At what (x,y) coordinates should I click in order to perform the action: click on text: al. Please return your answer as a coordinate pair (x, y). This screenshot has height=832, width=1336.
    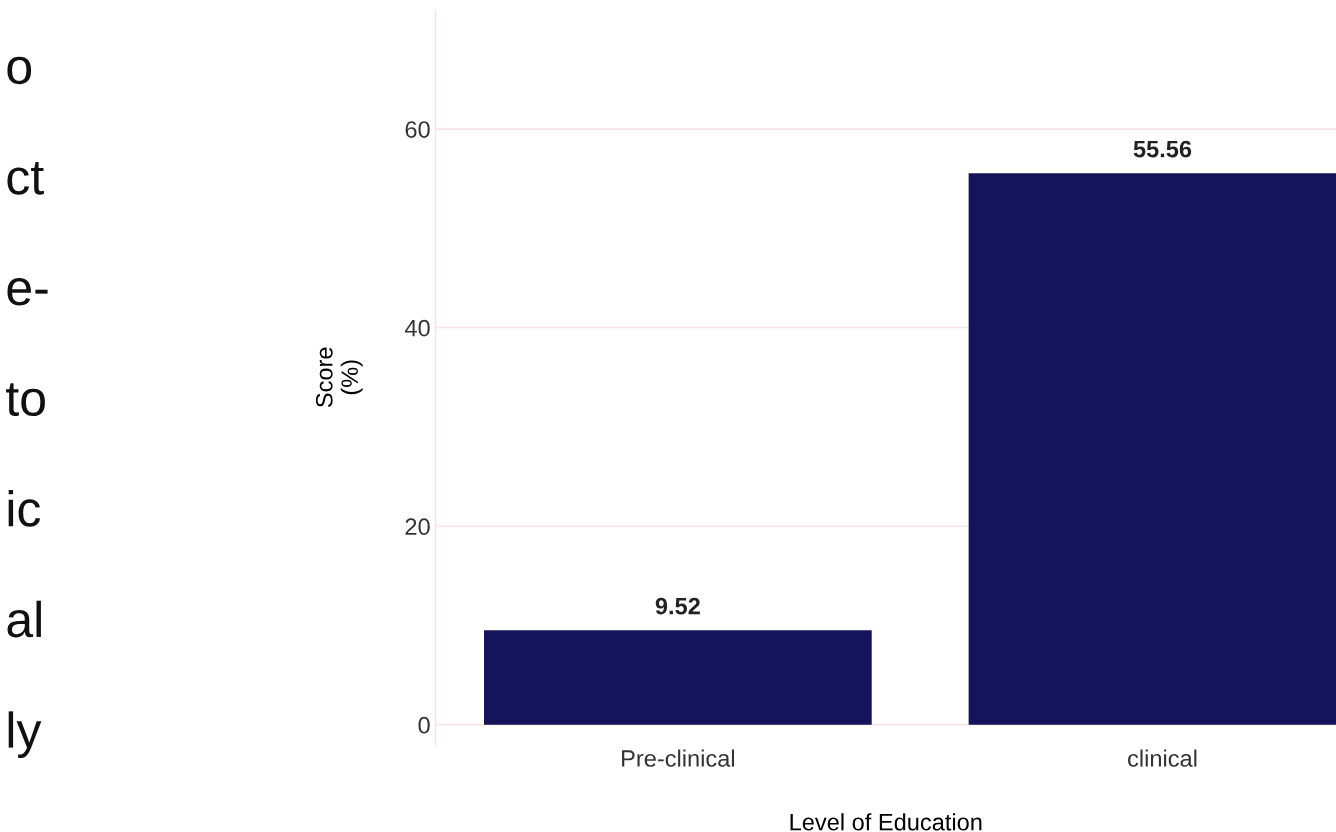
    Looking at the image, I should click on (24, 619).